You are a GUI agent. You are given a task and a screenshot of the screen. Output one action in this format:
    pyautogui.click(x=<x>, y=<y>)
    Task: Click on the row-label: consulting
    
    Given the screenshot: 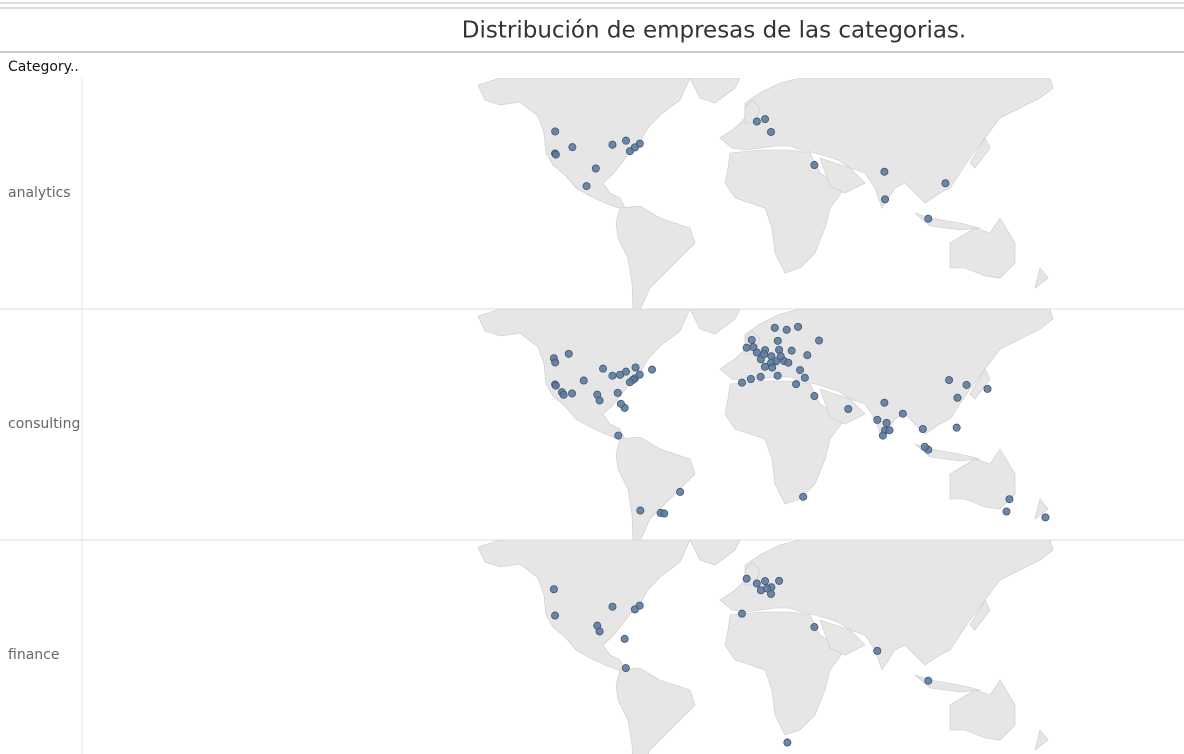 What is the action you would take?
    pyautogui.click(x=44, y=424)
    